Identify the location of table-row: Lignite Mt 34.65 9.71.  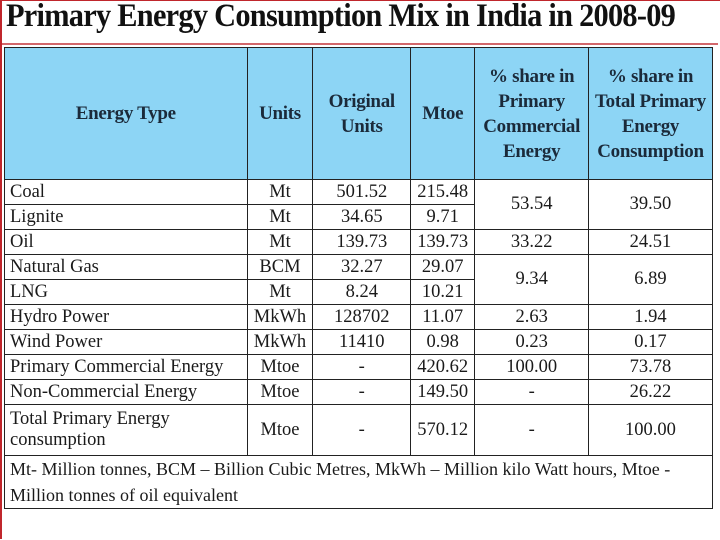
(358, 217).